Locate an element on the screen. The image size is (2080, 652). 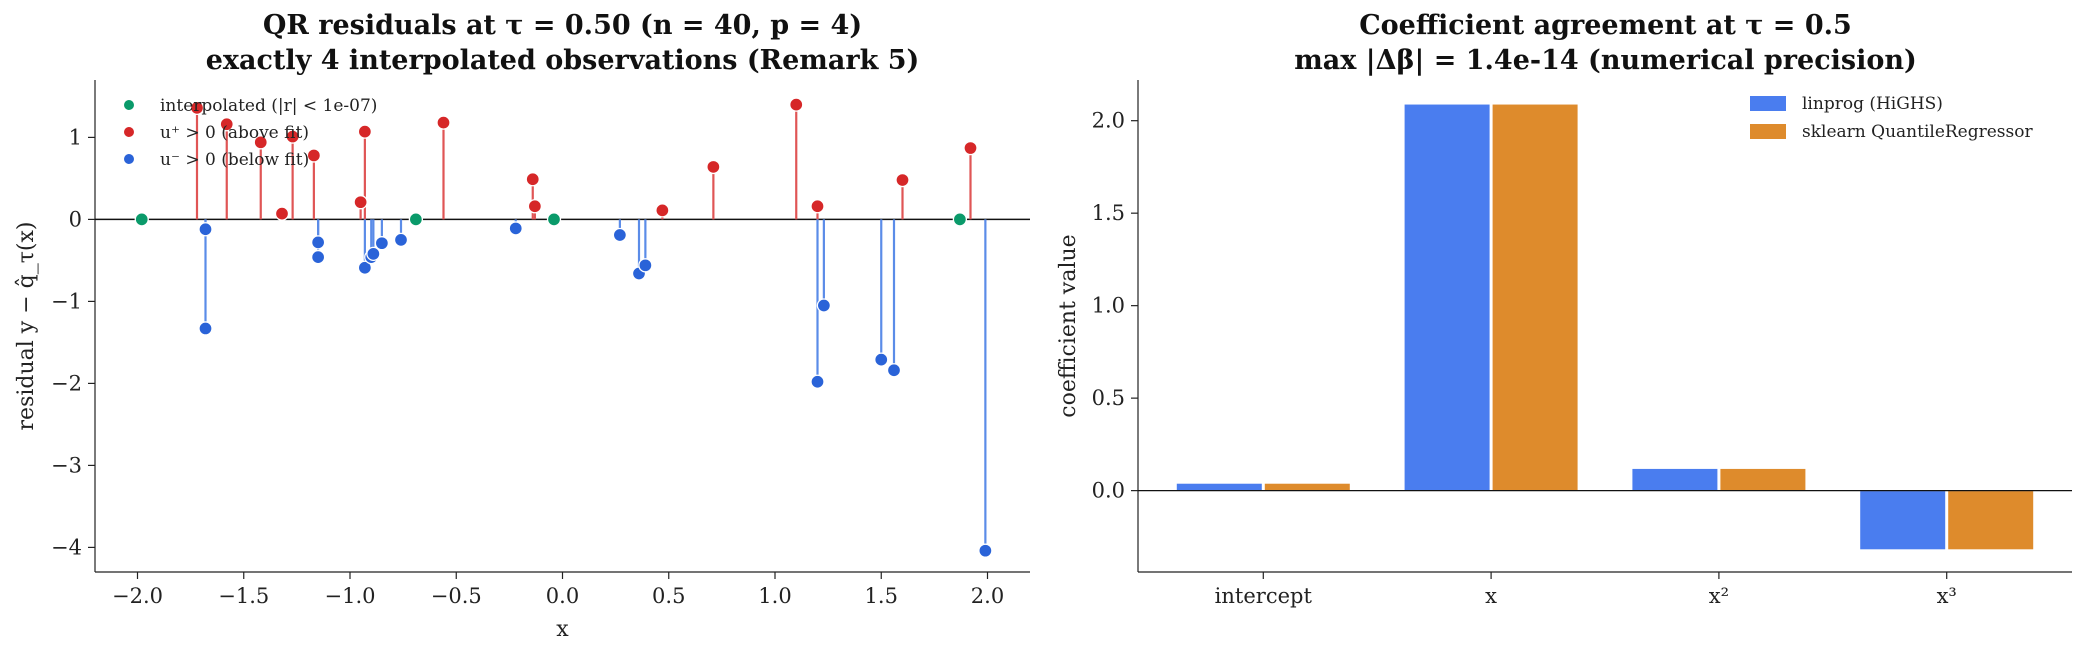
left-title-line1: QR residuals at τ = 0.50 (n = 40, p = 4) is located at coordinates (562, 25).